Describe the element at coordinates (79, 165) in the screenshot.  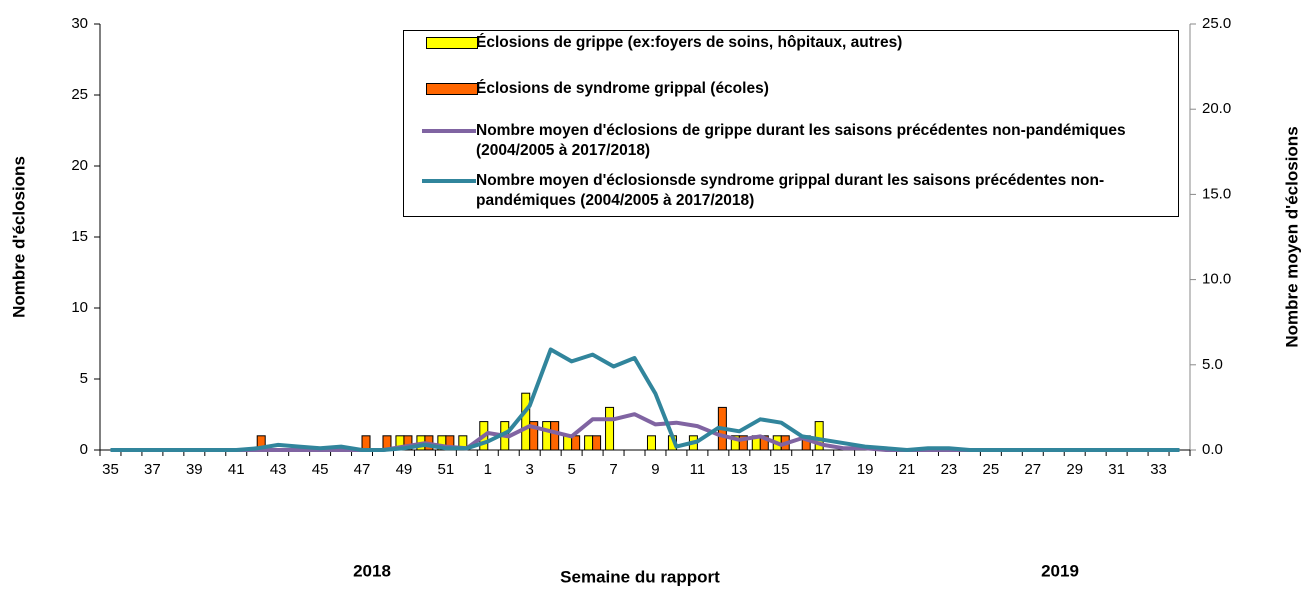
I see `y-tick-label: 20` at that location.